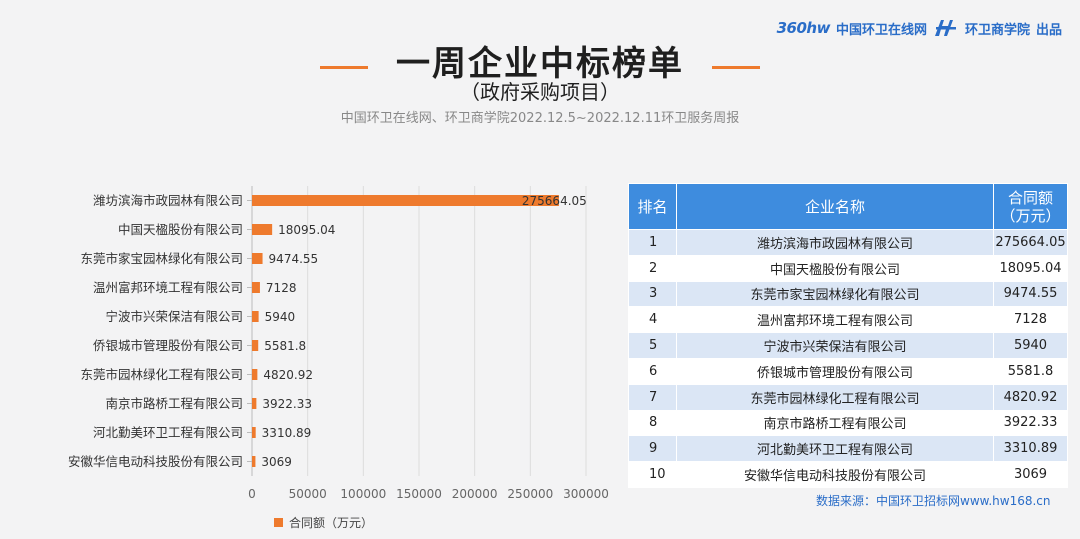 The height and width of the screenshot is (539, 1080). Describe the element at coordinates (168, 287) in the screenshot. I see `category-label: 温州富邦环境工程有限公司` at that location.